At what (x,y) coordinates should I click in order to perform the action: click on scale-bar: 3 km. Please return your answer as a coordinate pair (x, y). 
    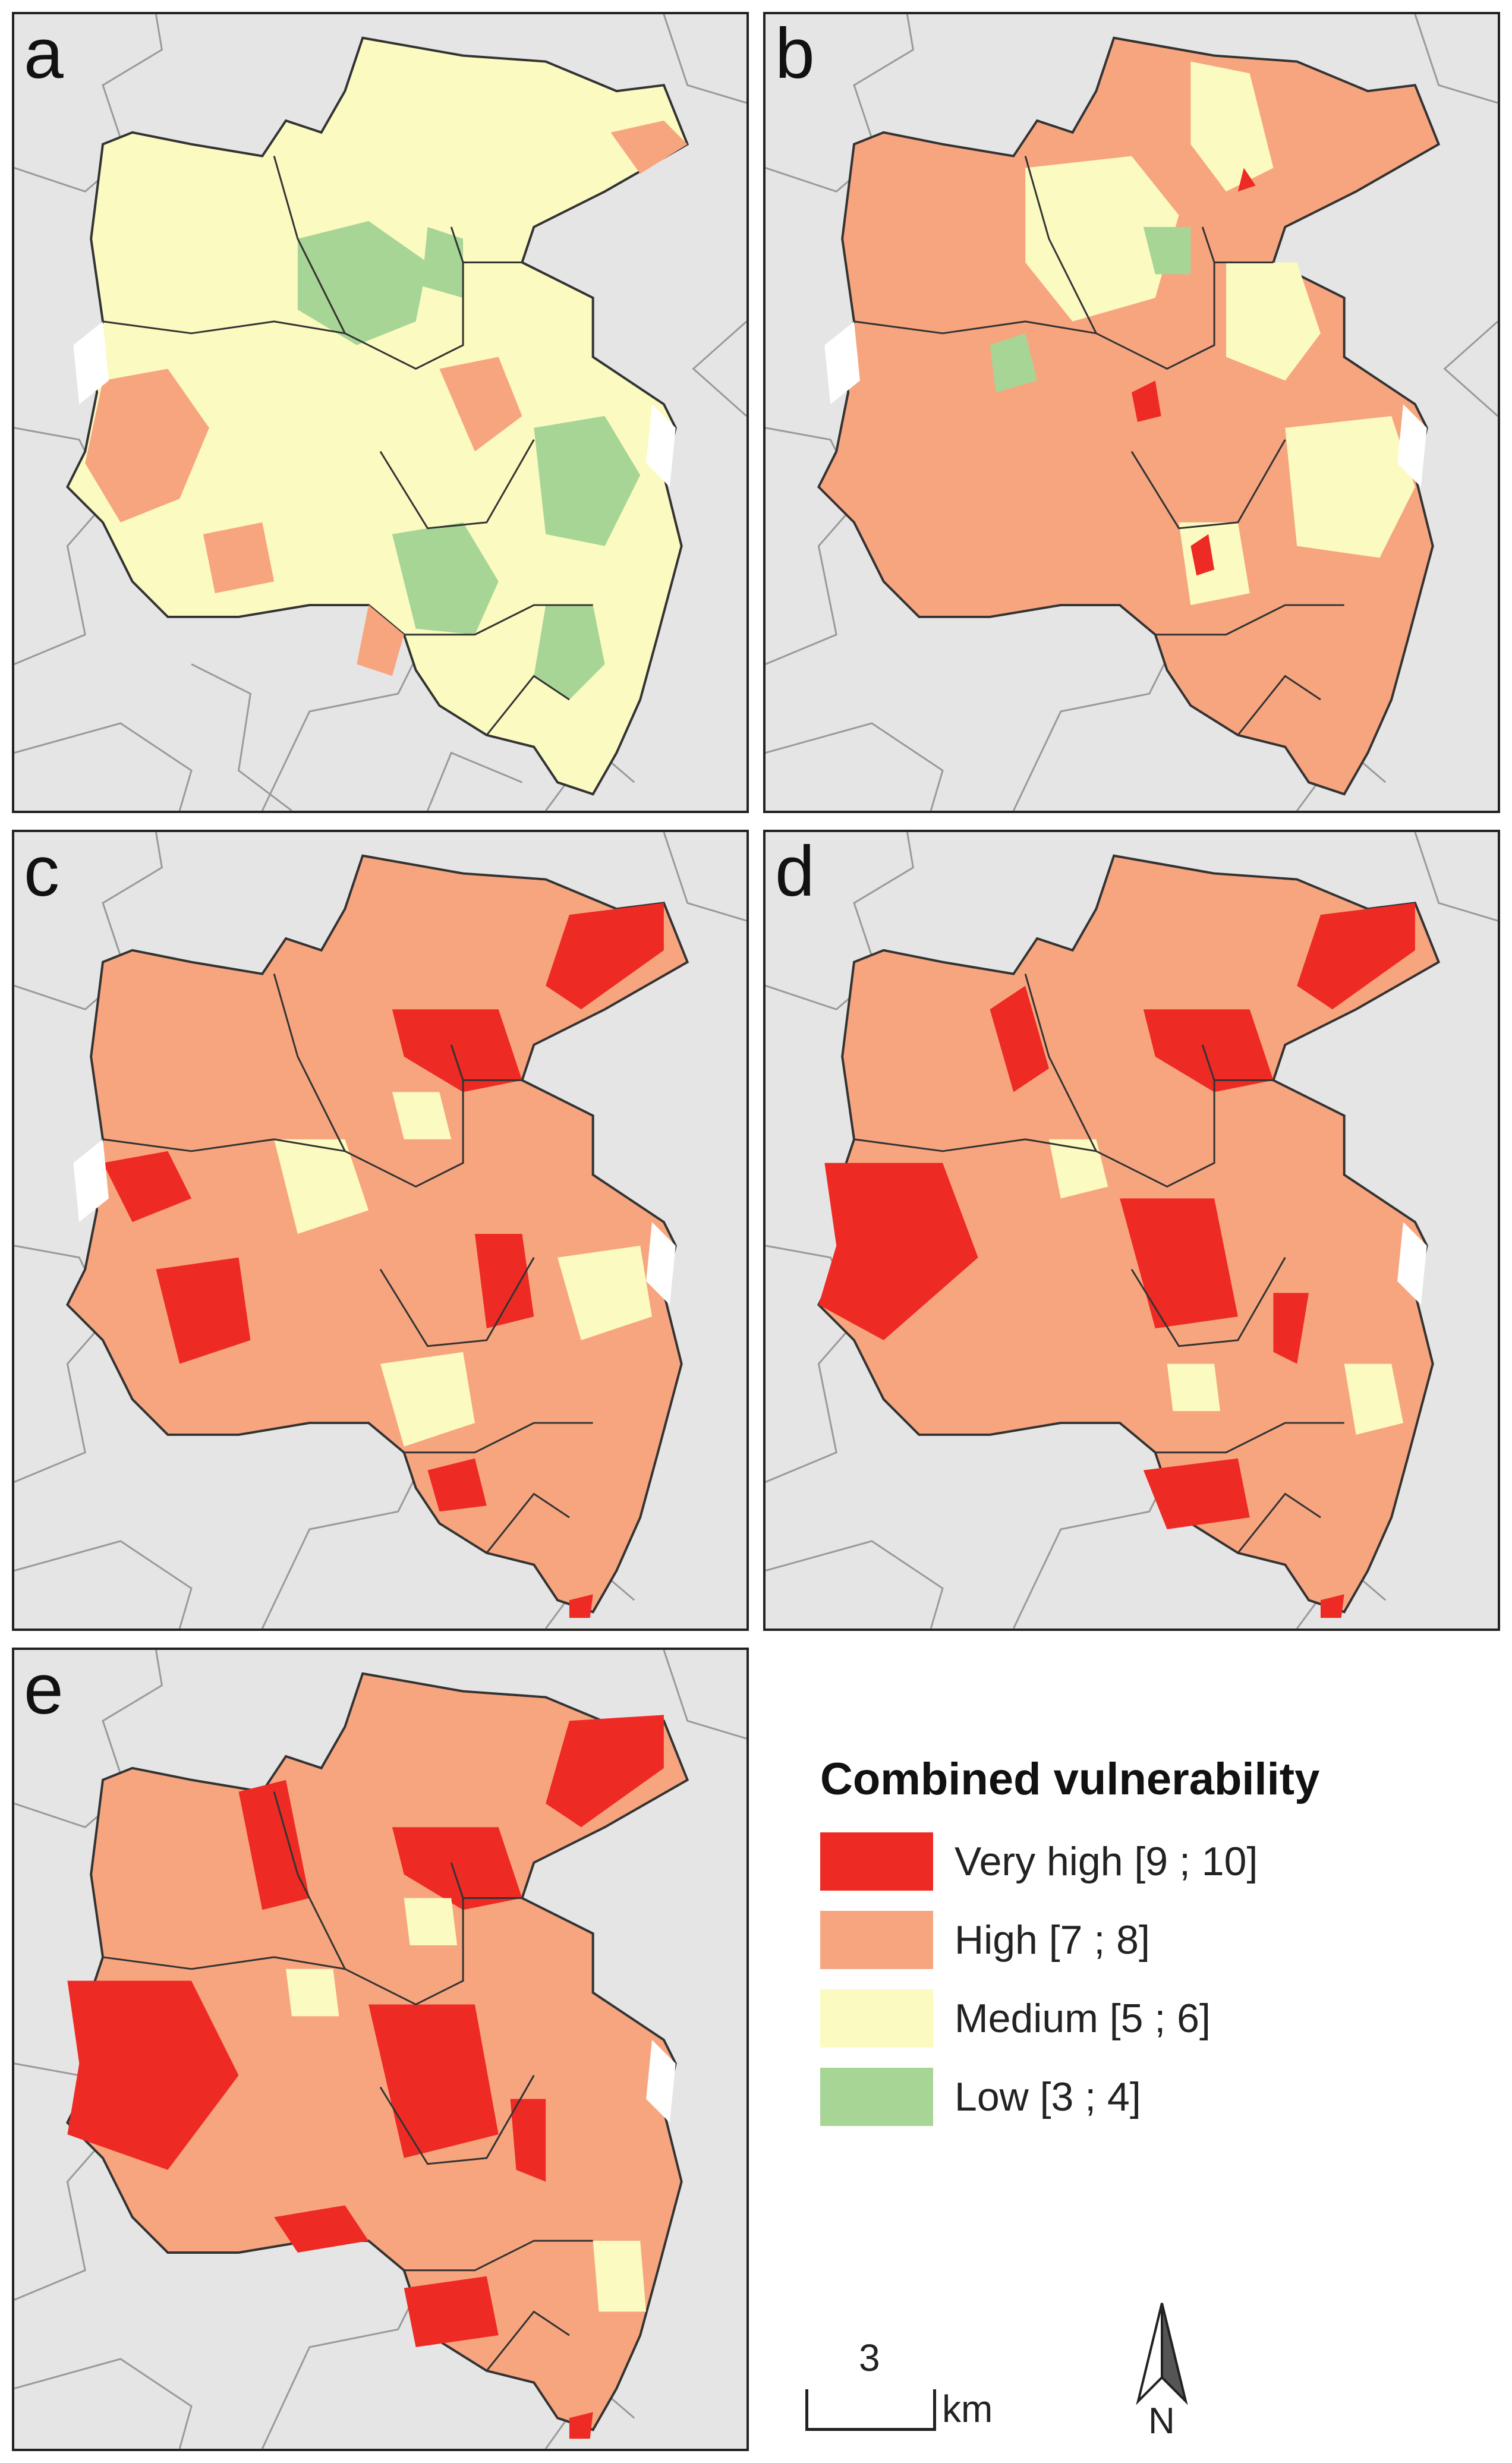
    Looking at the image, I should click on (899, 2395).